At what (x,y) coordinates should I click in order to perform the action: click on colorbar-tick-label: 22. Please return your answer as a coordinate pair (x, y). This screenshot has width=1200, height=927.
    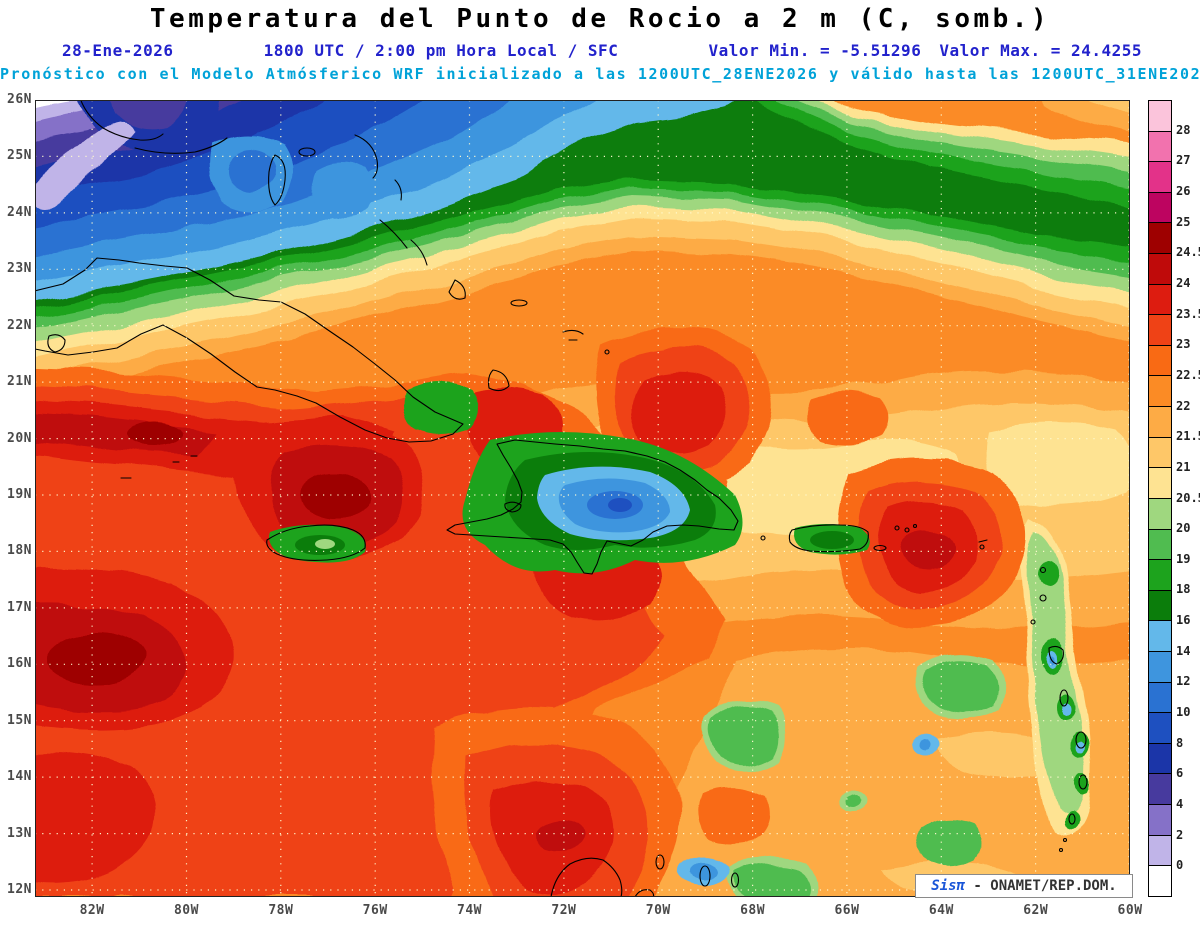
    Looking at the image, I should click on (1183, 405).